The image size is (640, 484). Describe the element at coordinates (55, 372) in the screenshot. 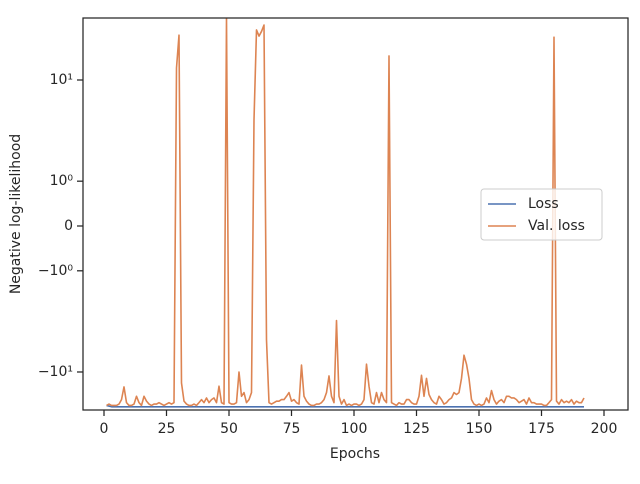

I see `y-tick-label: −10¹` at that location.